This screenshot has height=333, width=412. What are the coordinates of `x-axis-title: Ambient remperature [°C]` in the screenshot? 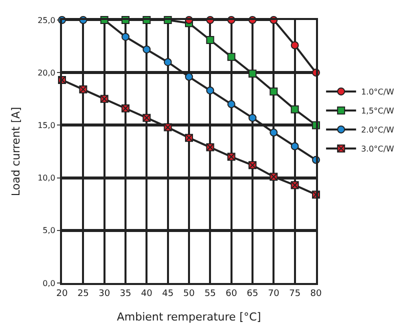 It's located at (189, 317).